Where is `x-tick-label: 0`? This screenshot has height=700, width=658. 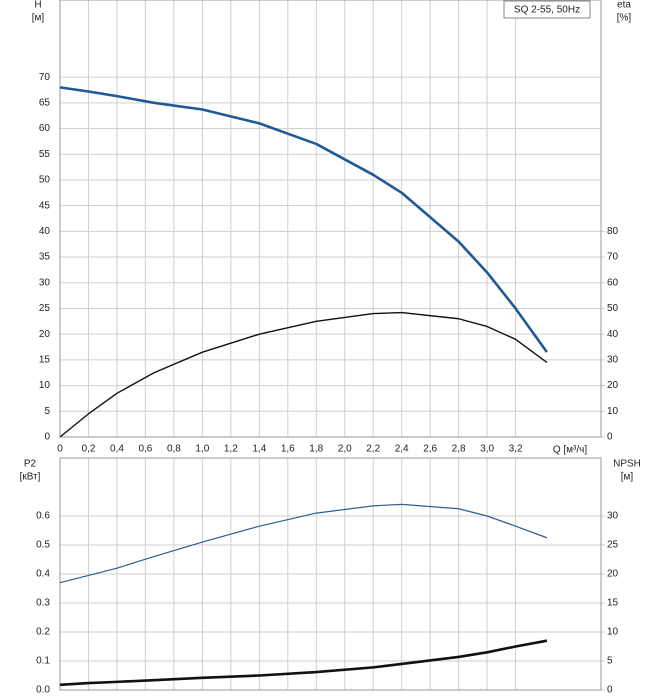
x-tick-label: 0 is located at coordinates (60, 449).